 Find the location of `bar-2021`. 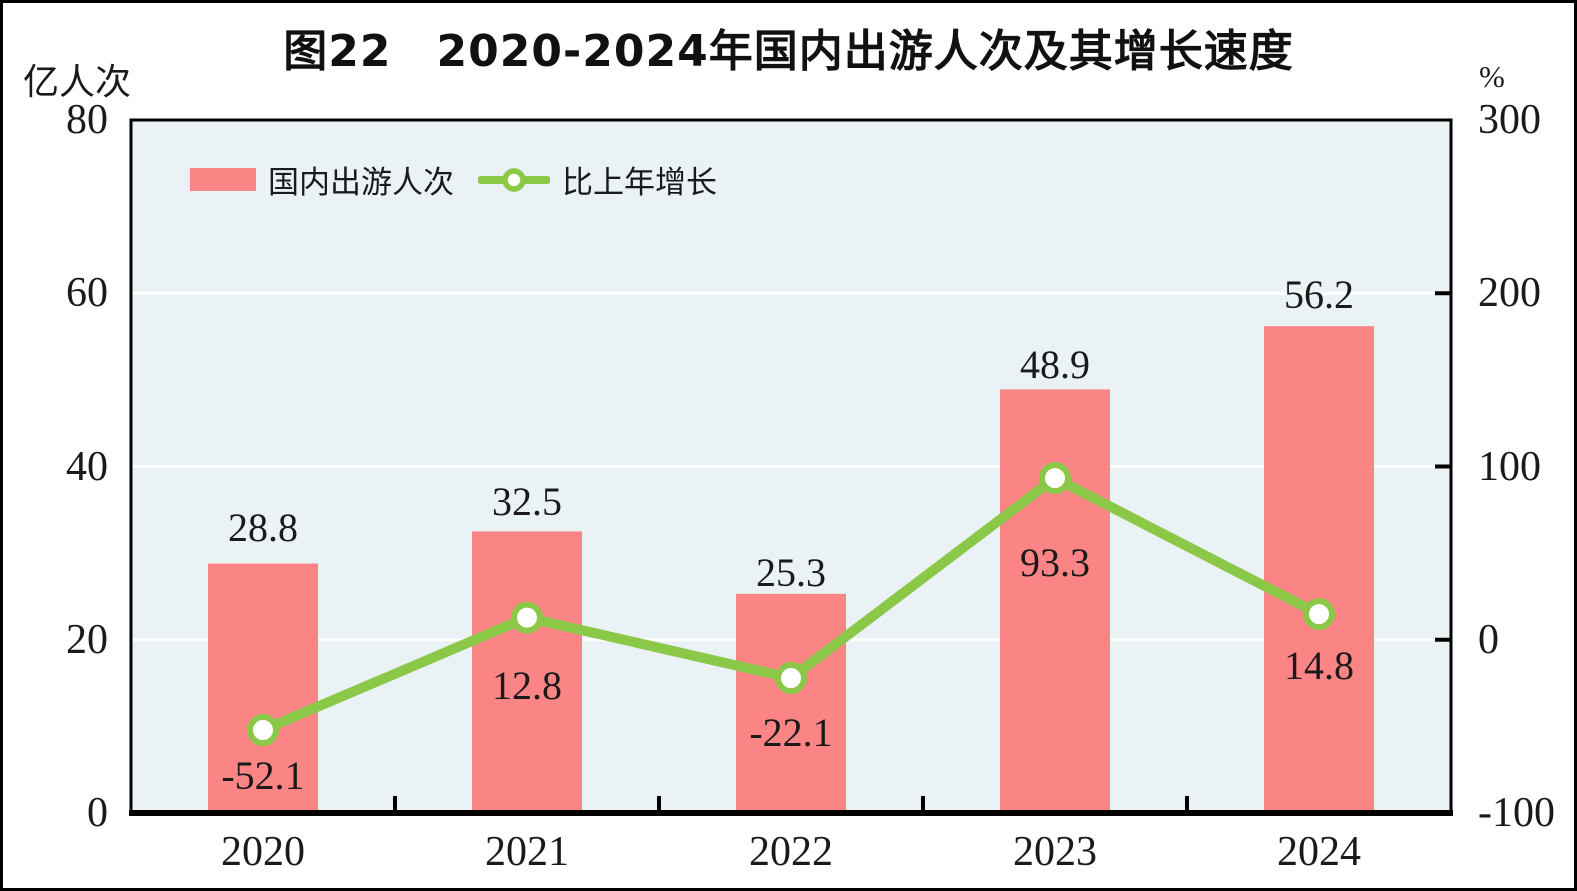

bar-2021 is located at coordinates (527, 672).